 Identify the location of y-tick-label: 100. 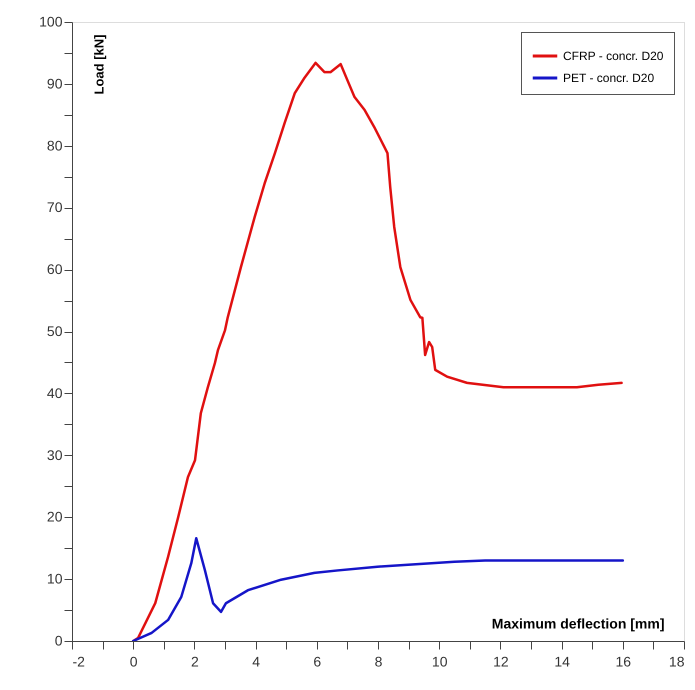
(51, 22).